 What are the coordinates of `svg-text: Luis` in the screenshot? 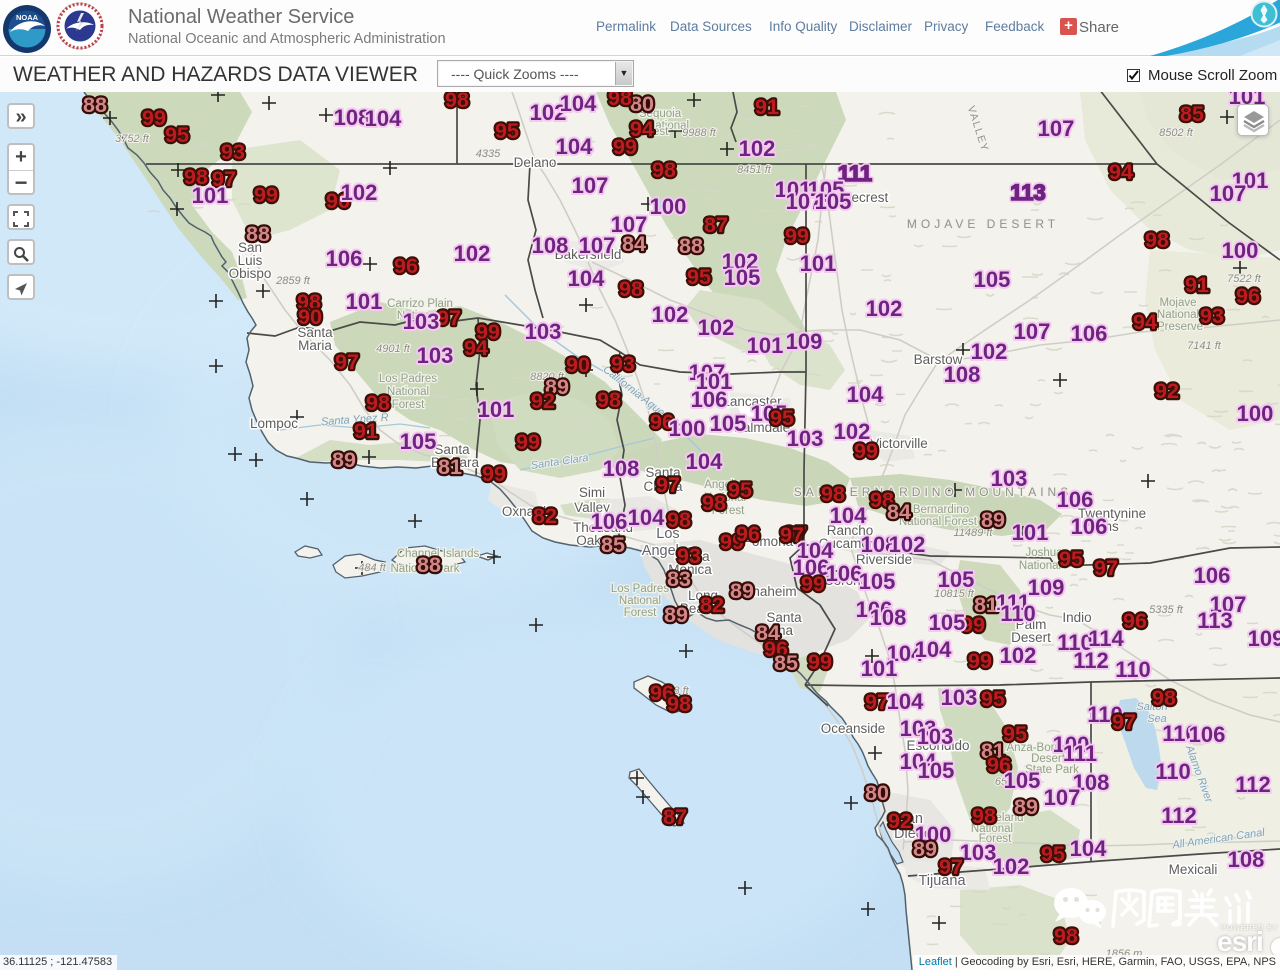 It's located at (250, 260).